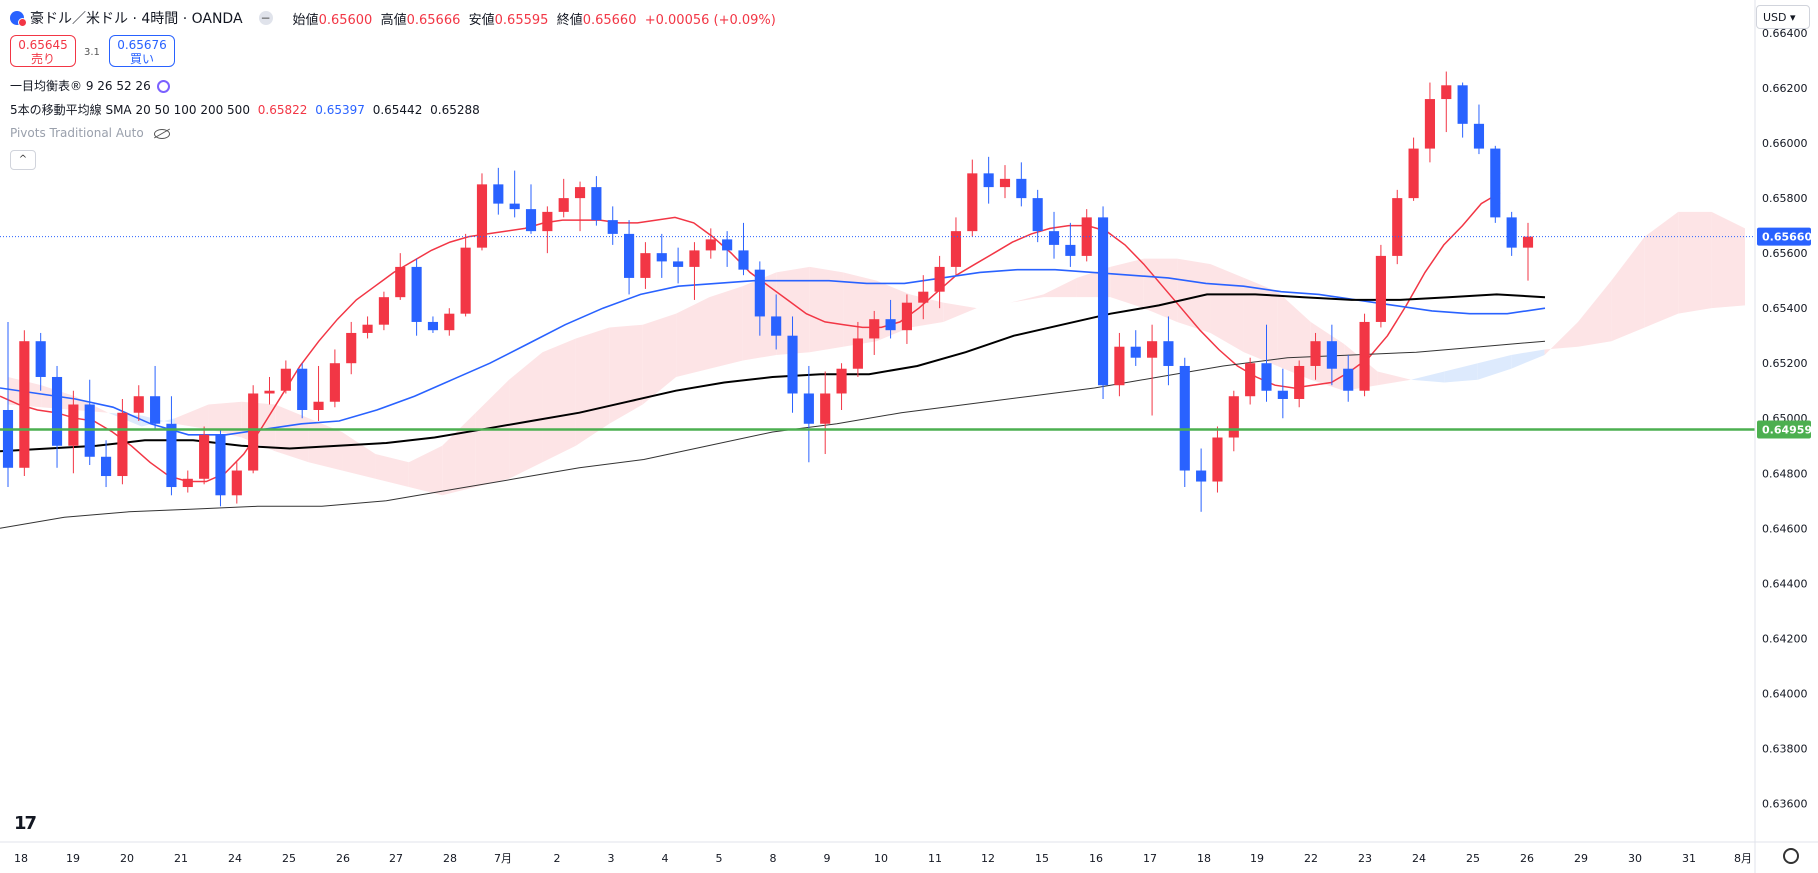 This screenshot has width=1818, height=873. Describe the element at coordinates (1787, 237) in the screenshot. I see `price-badge-label: 0.65660` at that location.